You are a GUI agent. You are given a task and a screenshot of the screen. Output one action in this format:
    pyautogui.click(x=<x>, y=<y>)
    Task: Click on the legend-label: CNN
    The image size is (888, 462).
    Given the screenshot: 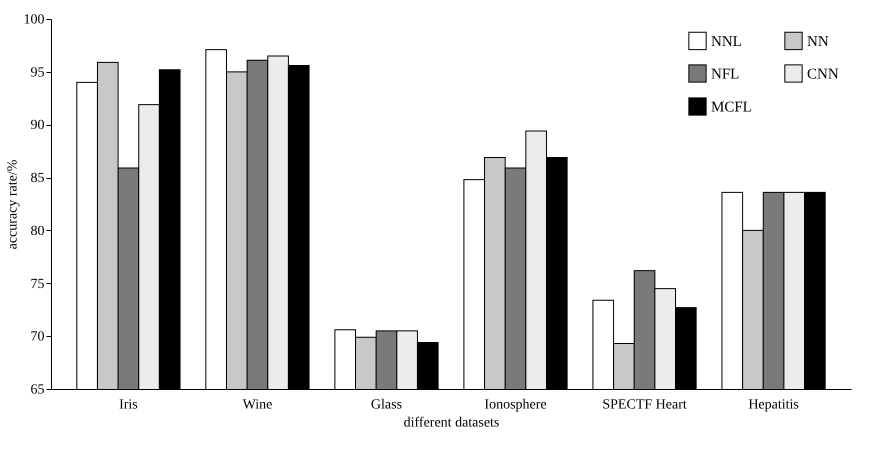 What is the action you would take?
    pyautogui.click(x=823, y=74)
    